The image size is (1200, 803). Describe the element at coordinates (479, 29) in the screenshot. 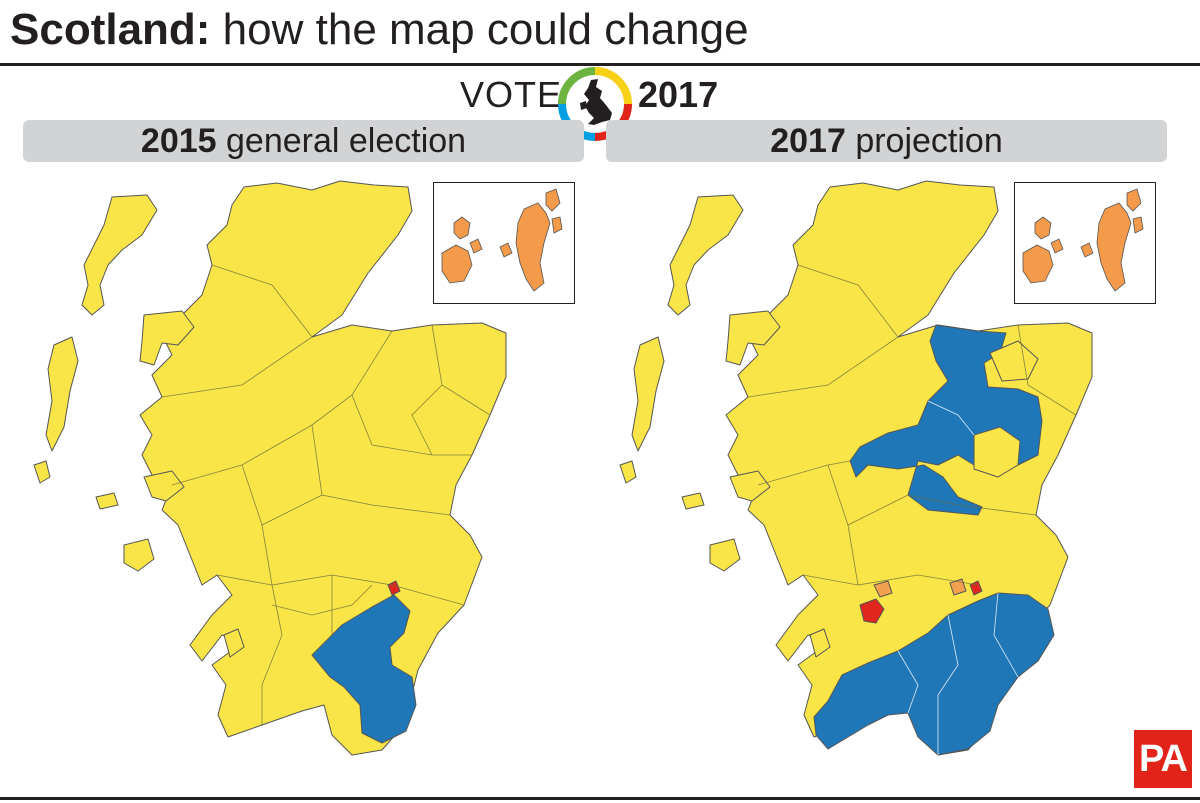

I see `headline-rest: how the map could change` at that location.